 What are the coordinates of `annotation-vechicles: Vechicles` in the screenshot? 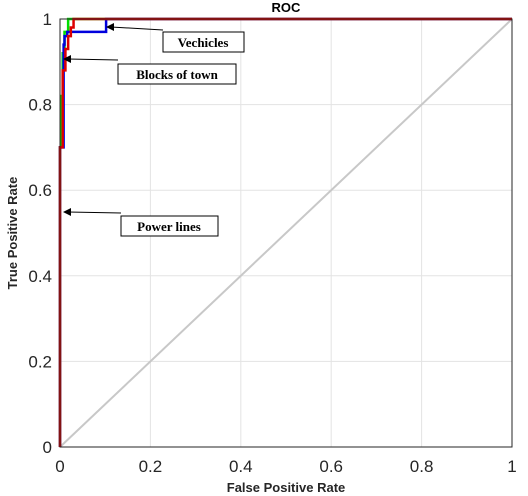 It's located at (175, 38).